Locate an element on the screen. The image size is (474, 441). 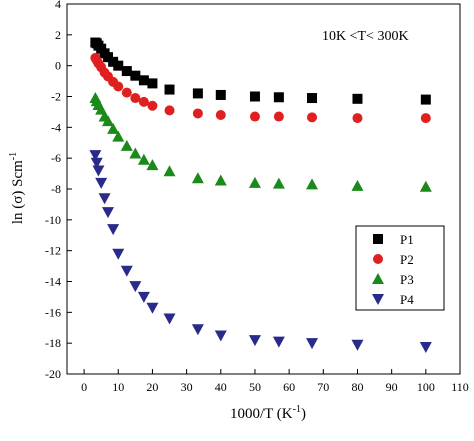
y-tick-label: -2 is located at coordinates (56, 97).